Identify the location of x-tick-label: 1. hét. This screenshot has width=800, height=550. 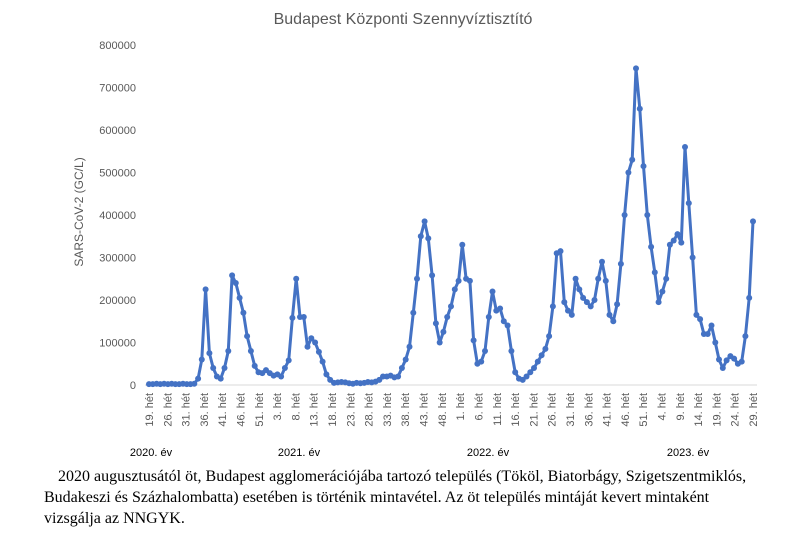
(461, 407).